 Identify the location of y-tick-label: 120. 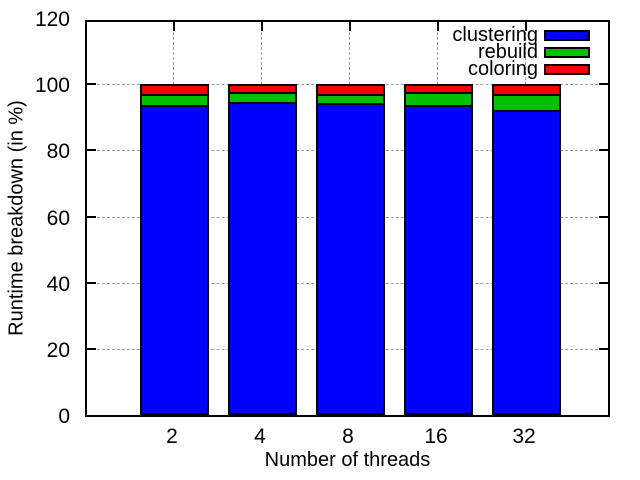
(52, 19).